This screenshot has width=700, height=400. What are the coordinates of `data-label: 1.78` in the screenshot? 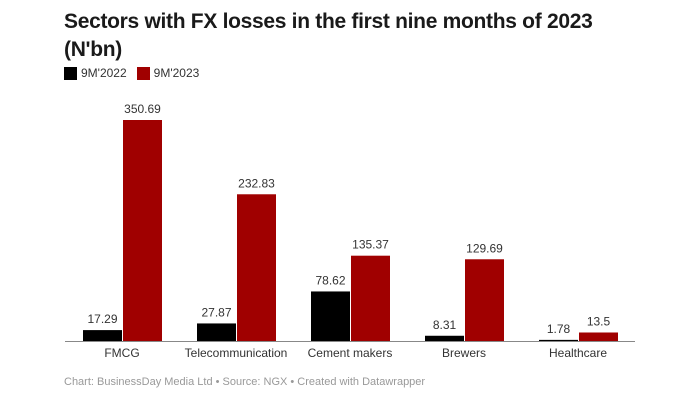 It's located at (559, 329).